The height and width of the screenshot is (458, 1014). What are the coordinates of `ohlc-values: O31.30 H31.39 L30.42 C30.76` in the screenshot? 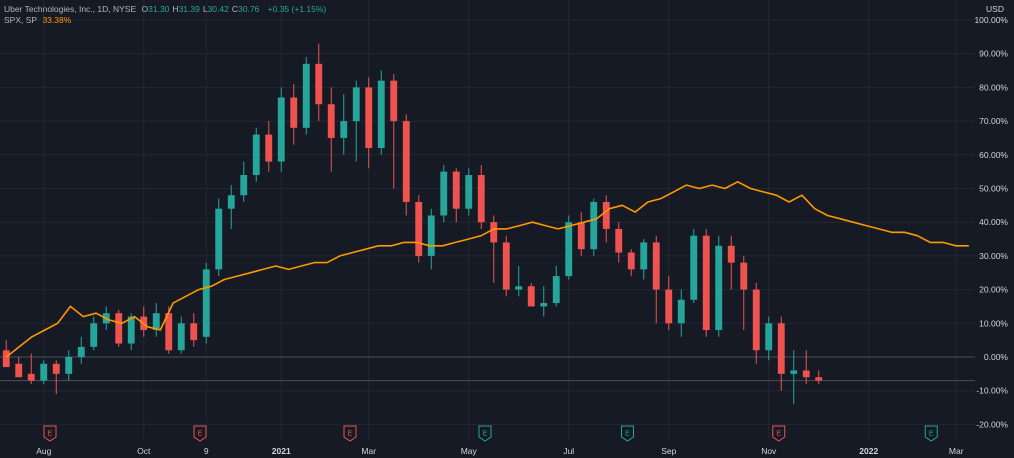 It's located at (202, 9).